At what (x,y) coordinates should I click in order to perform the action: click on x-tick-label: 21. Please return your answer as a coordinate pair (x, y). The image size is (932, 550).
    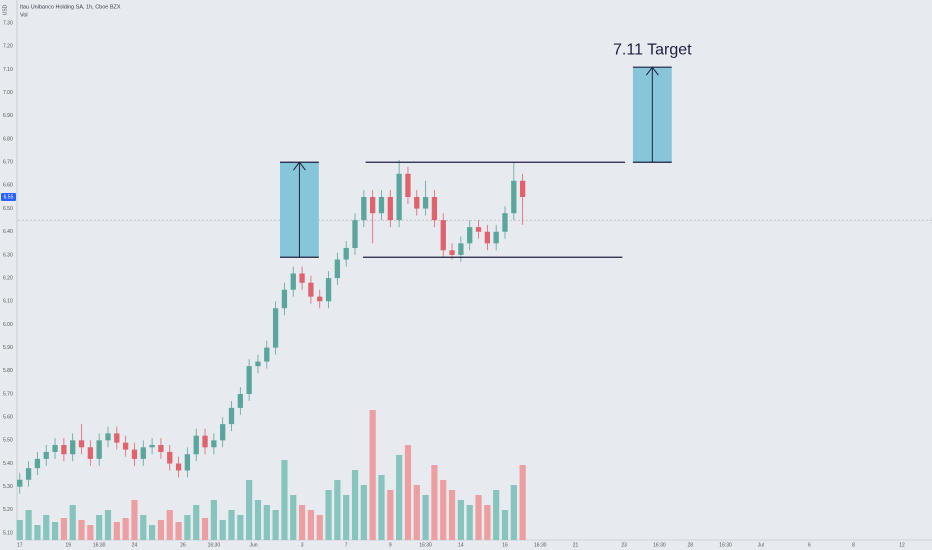
    Looking at the image, I should click on (576, 545).